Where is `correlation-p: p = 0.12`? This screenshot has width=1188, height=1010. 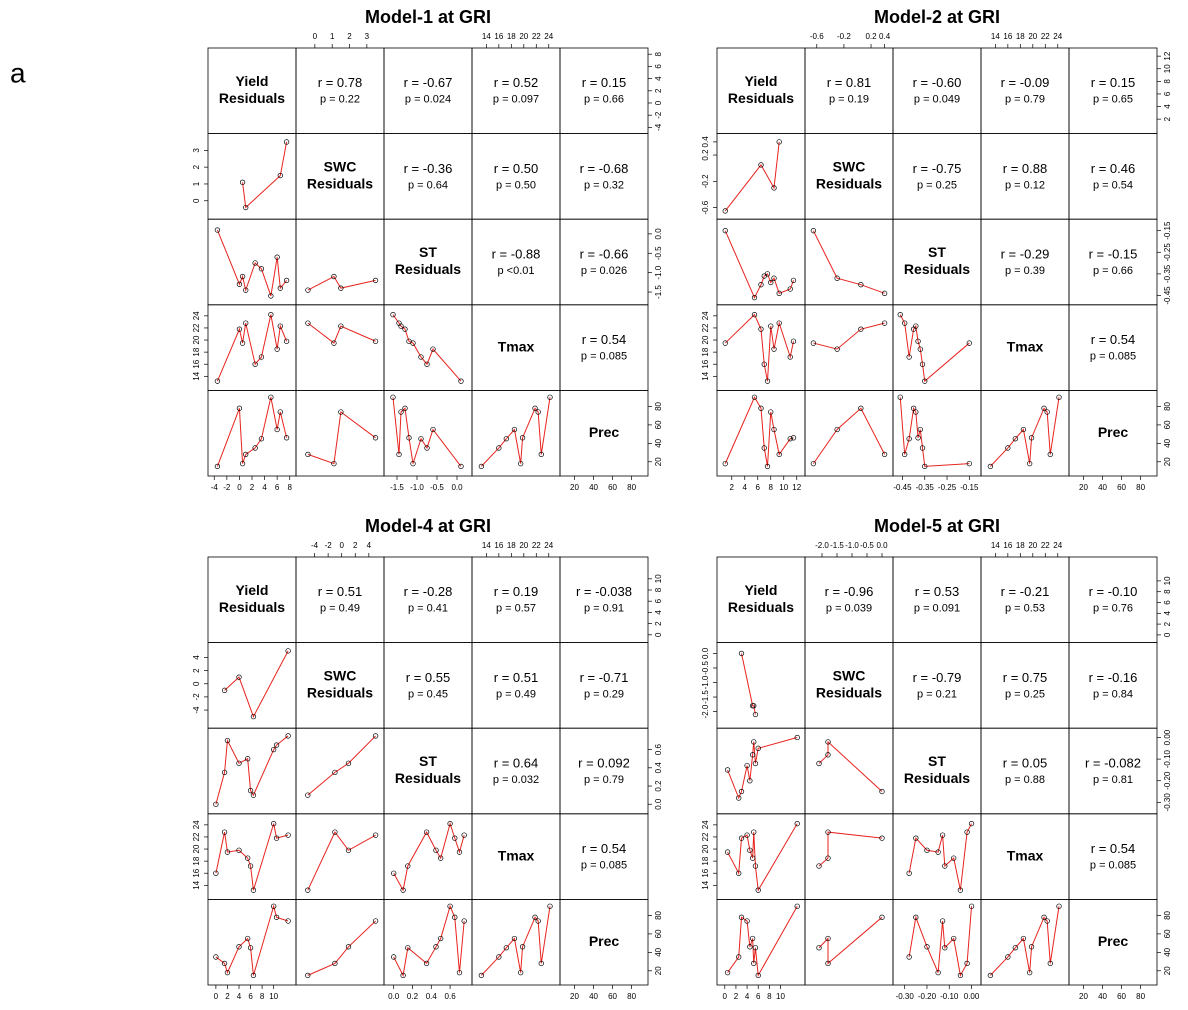
correlation-p: p = 0.12 is located at coordinates (1025, 185).